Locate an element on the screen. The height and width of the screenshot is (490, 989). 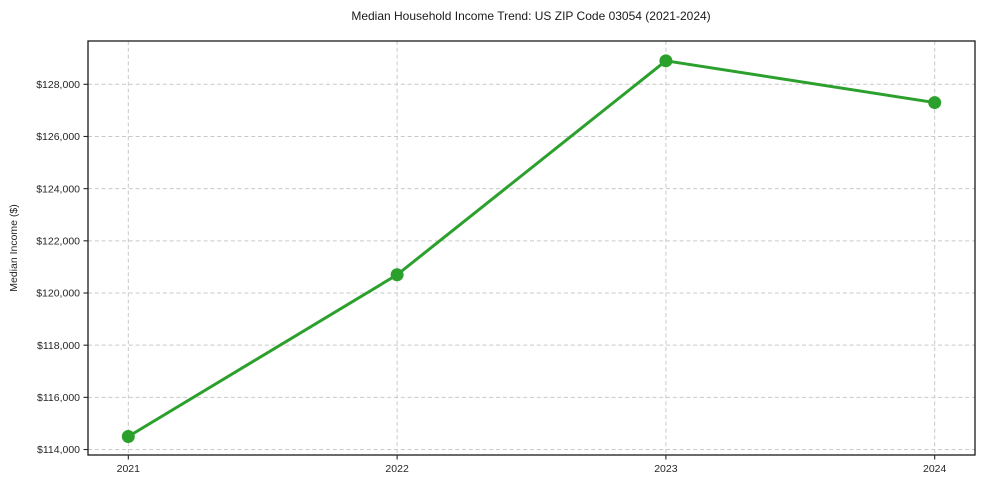
x-tick-label: 2024 is located at coordinates (935, 469).